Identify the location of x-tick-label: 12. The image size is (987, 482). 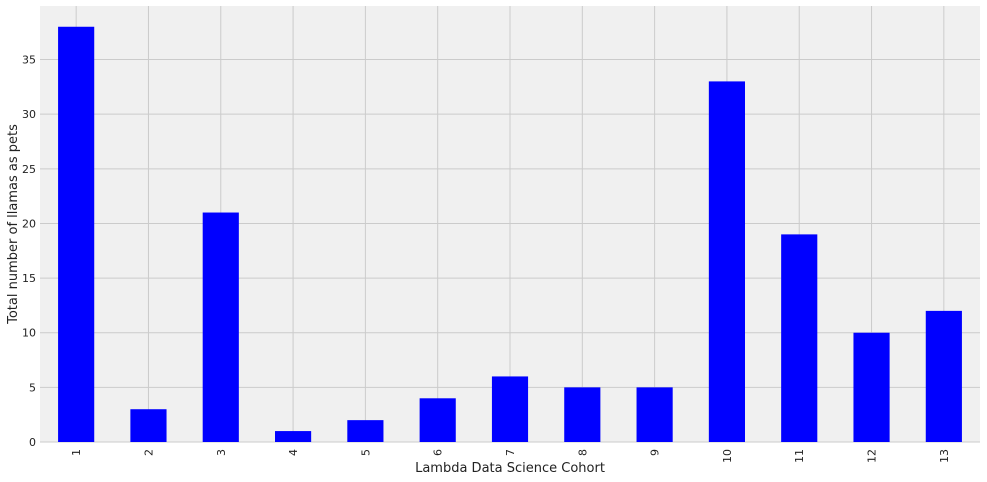
(872, 456).